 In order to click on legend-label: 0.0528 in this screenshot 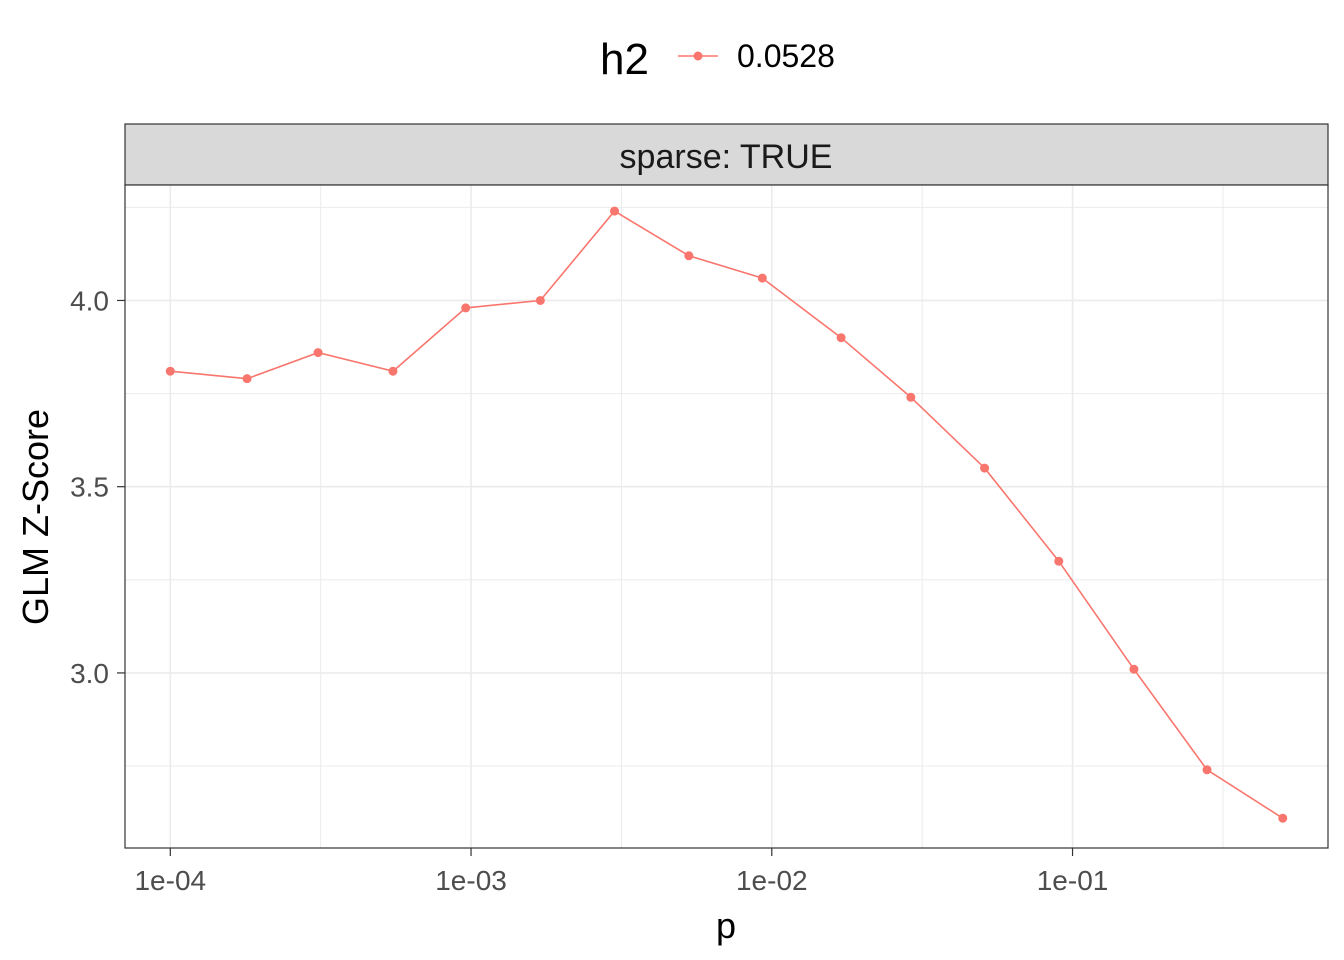, I will do `click(786, 56)`.